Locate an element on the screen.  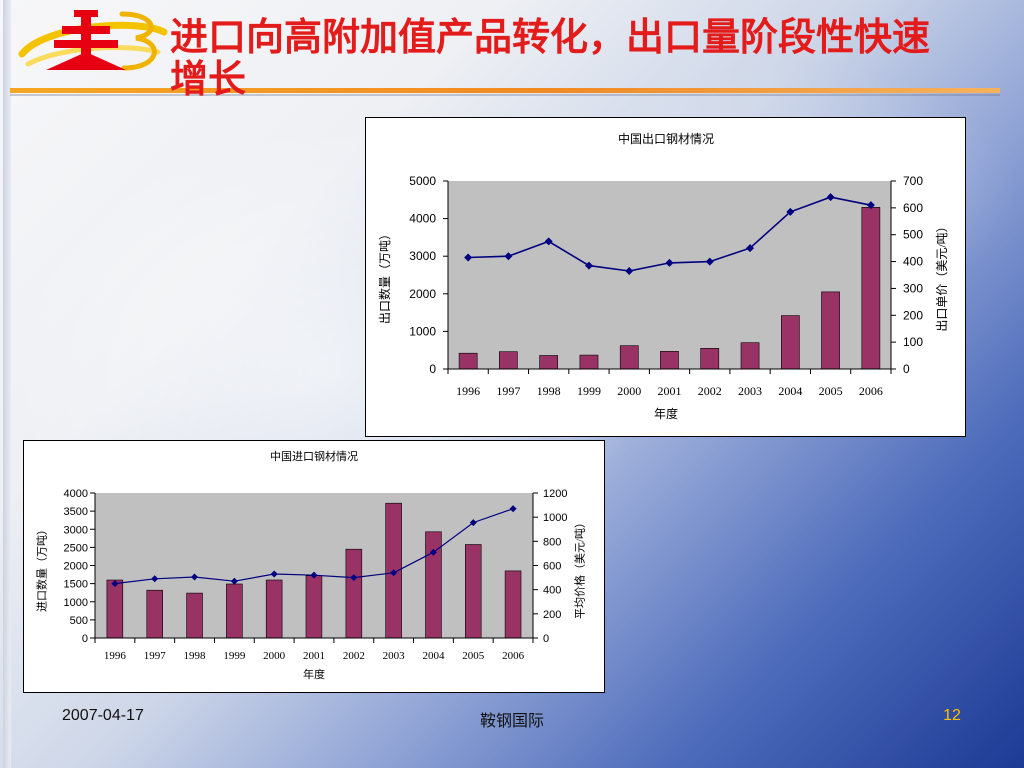
left-axis-tick-label: 500 is located at coordinates (79, 621).